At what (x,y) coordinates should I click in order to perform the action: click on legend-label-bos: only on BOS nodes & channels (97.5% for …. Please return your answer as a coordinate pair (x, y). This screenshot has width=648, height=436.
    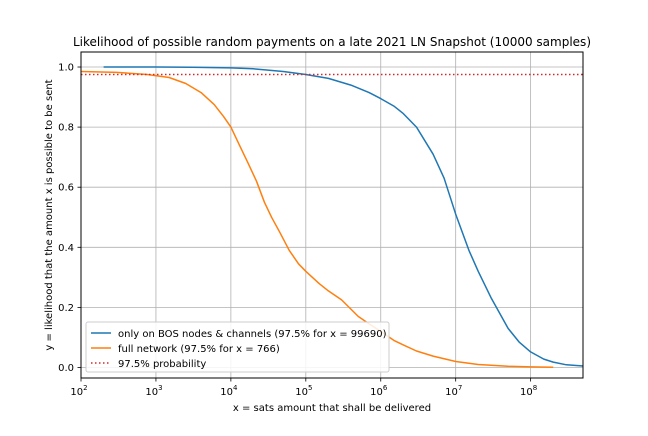
    Looking at the image, I should click on (252, 334).